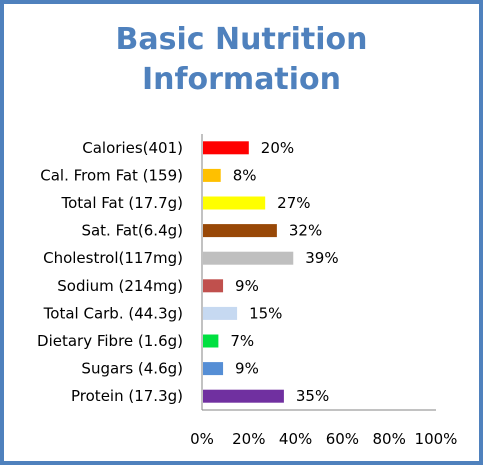 The height and width of the screenshot is (465, 483). I want to click on value-labels: 20%8% 27% 32% 39% 9% 15% 7% 9% 35%, so click(284, 272).